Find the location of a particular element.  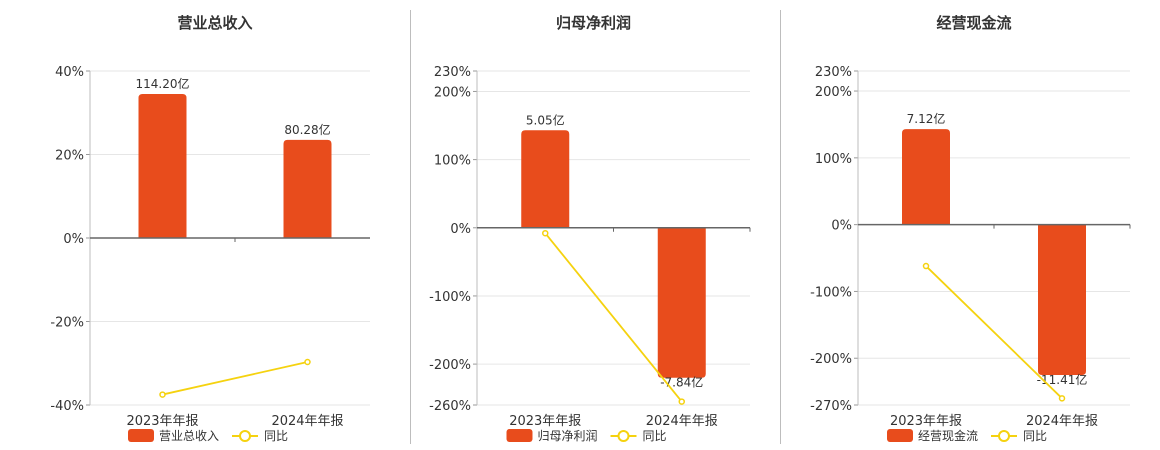

chart-title: 经营现金流 is located at coordinates (973, 23).